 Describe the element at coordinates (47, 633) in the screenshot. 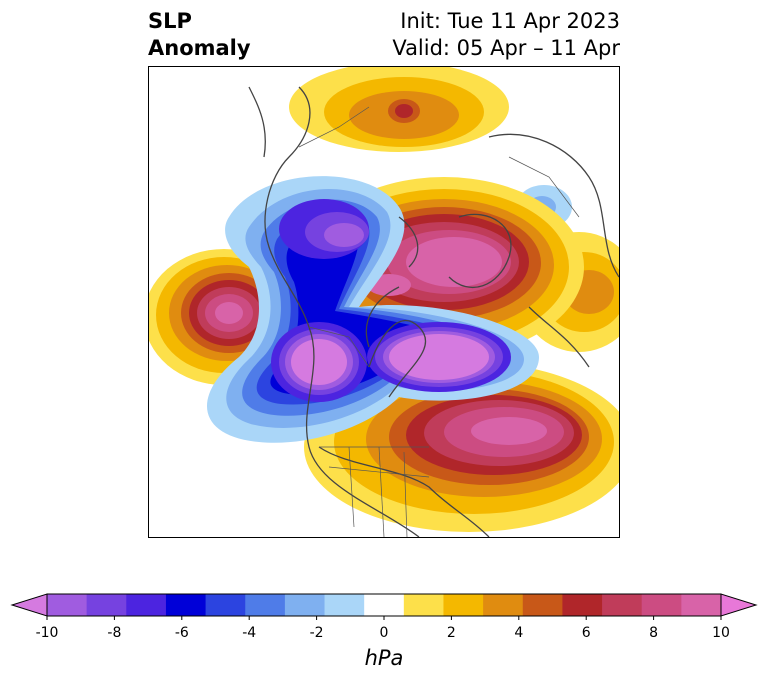

I see `colorbar-tick-label: -10` at that location.